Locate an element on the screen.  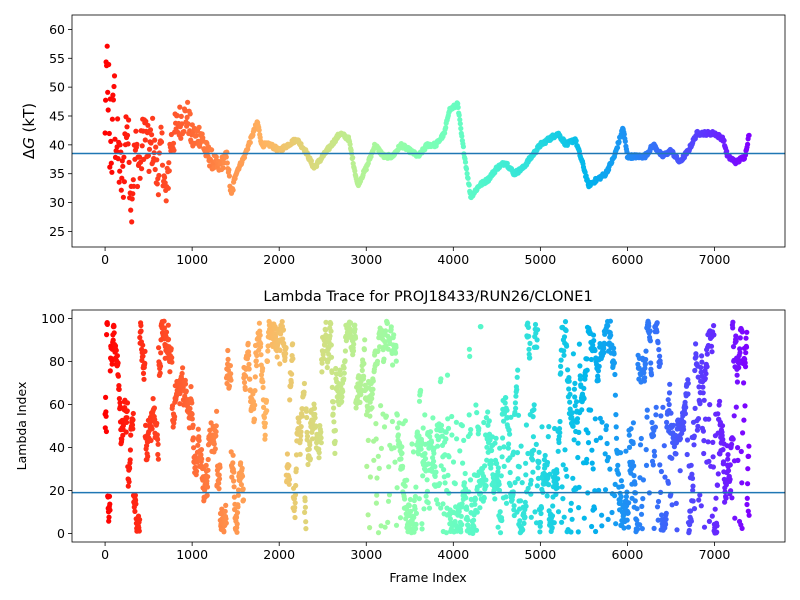
dg-x-tick-label: 7000 is located at coordinates (715, 259).